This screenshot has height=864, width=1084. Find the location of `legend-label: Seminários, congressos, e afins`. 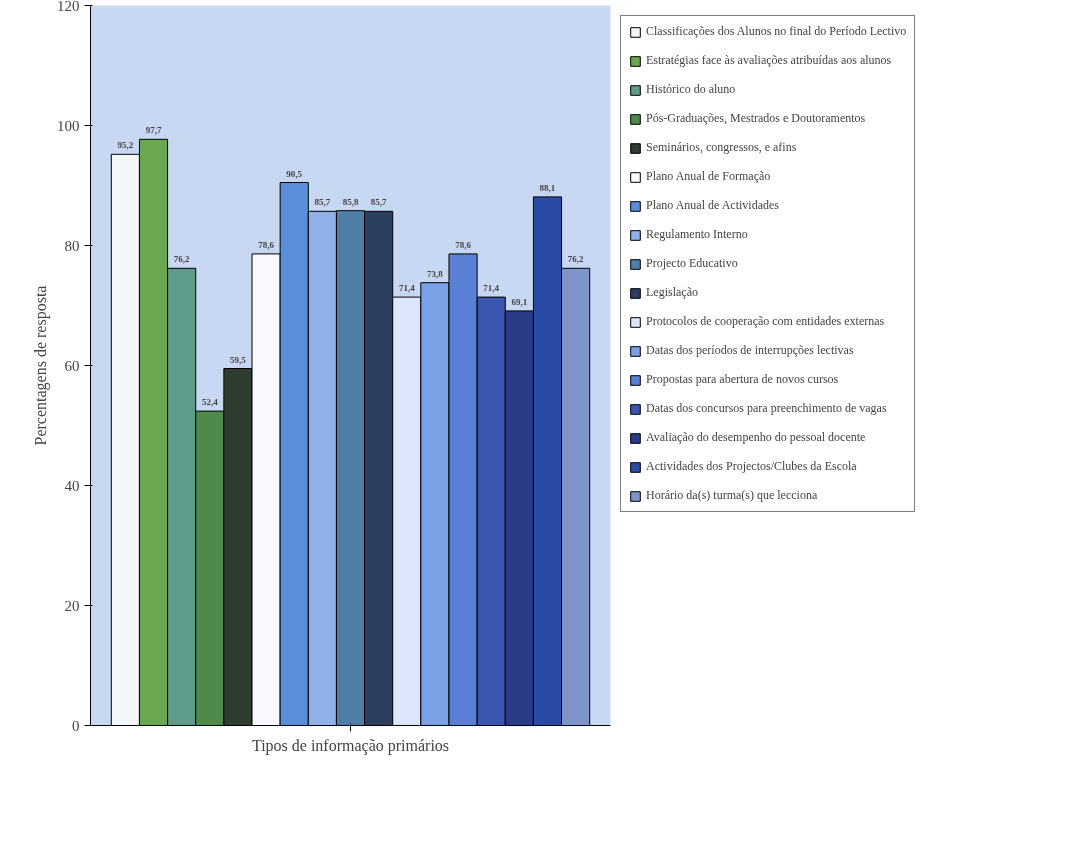

legend-label: Seminários, congressos, e afins is located at coordinates (721, 147).